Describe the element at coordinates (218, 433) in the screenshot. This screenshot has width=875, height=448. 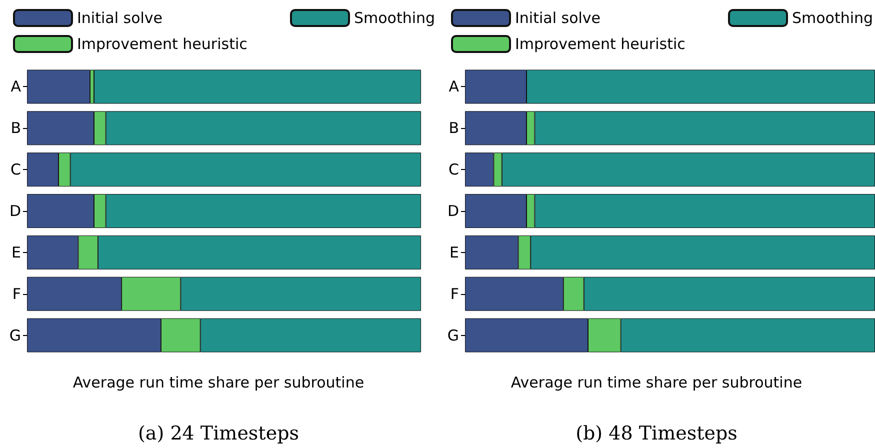
I see `text: (a) 24 Timesteps` at that location.